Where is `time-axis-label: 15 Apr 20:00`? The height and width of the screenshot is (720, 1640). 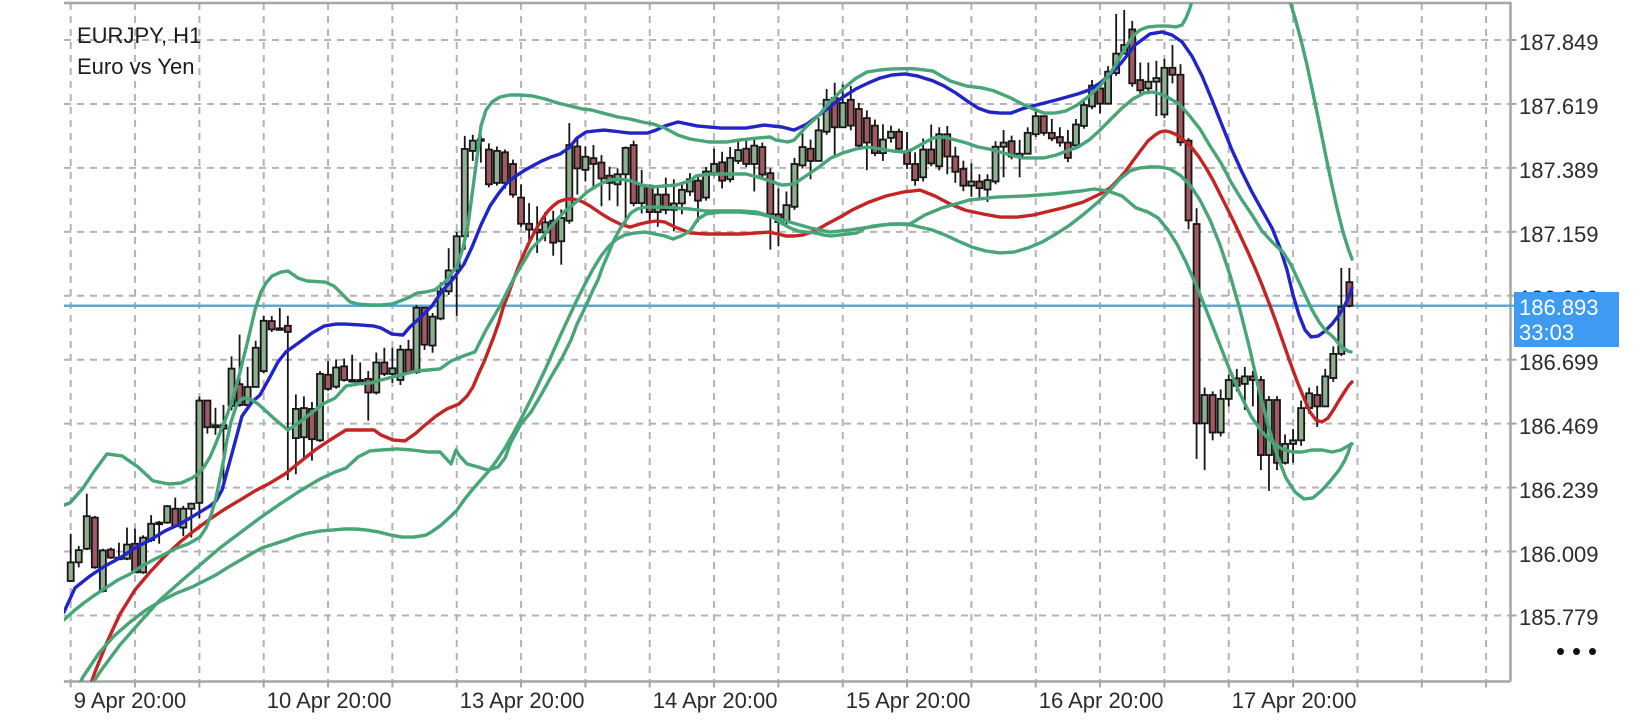 time-axis-label: 15 Apr 20:00 is located at coordinates (908, 700).